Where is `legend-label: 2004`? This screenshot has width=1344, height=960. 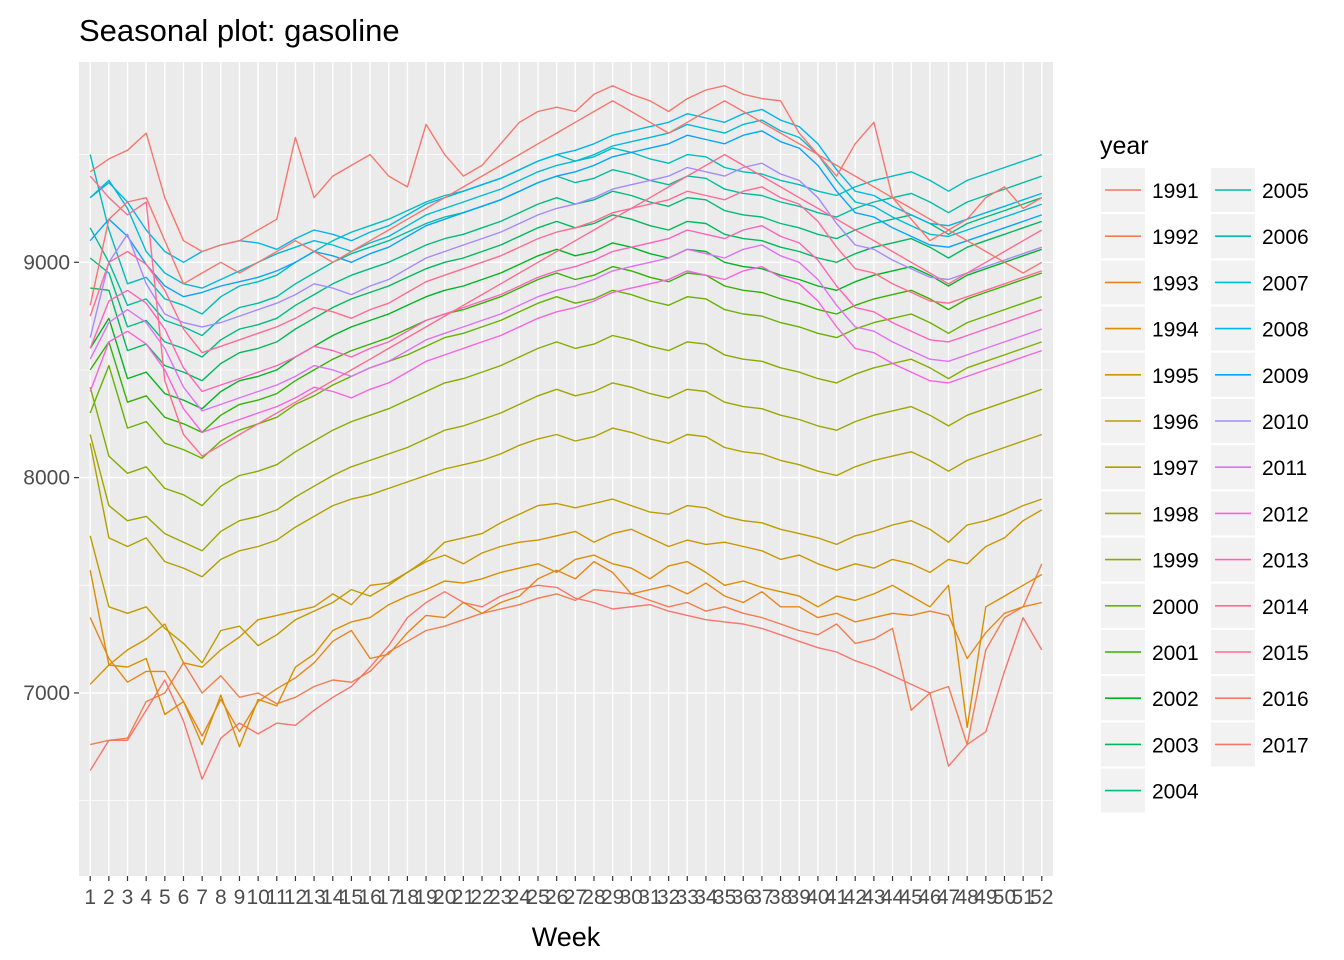
legend-label: 2004 is located at coordinates (1175, 792).